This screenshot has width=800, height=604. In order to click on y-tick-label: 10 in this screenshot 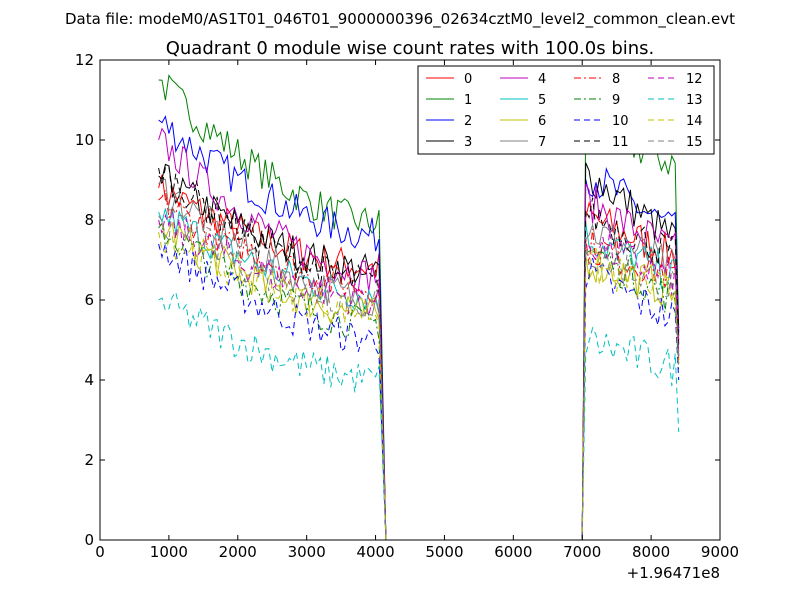, I will do `click(84, 140)`.